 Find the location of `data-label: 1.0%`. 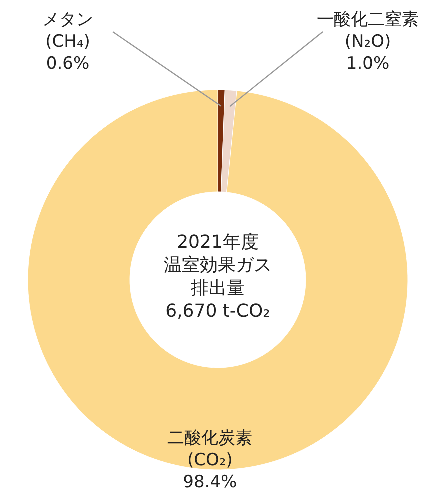

data-label: 1.0% is located at coordinates (368, 64).